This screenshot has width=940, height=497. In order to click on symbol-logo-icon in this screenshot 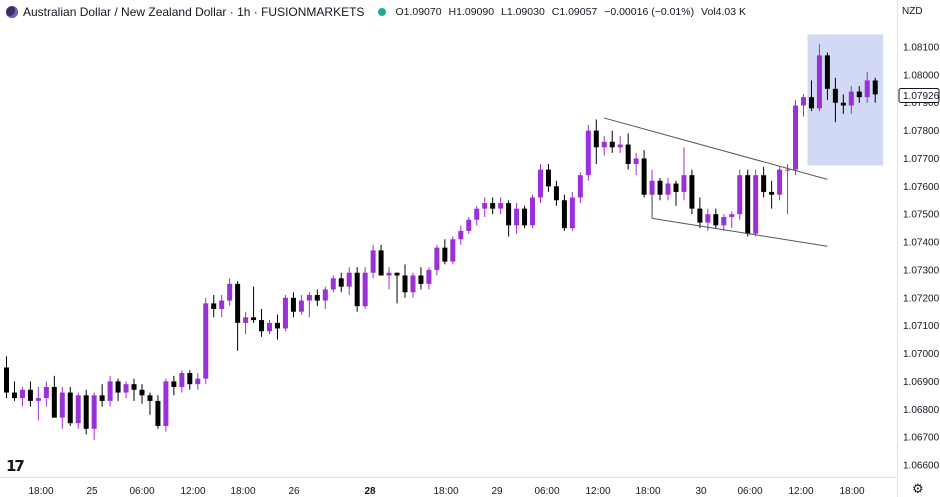, I will do `click(12, 12)`.